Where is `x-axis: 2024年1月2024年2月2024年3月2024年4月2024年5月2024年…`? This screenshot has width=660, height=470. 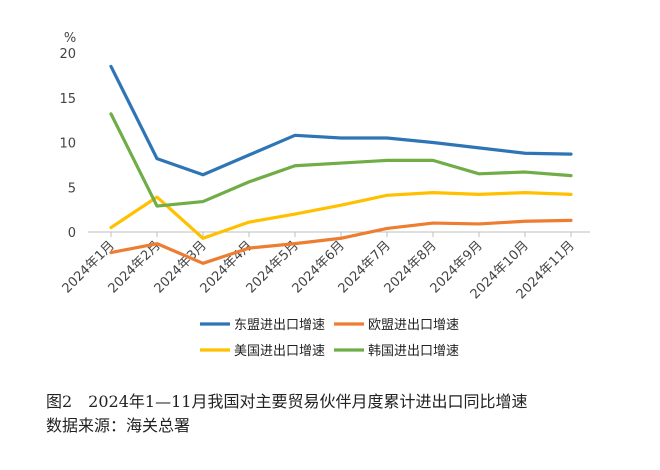
x-axis: 2024年1月2024年2月2024年3月2024年4月2024年5月2024年… is located at coordinates (325, 266).